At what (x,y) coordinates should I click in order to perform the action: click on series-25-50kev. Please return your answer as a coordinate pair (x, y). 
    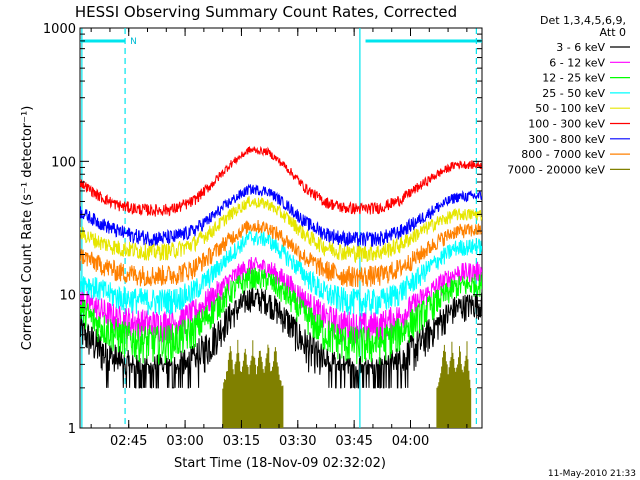
    Looking at the image, I should click on (281, 273).